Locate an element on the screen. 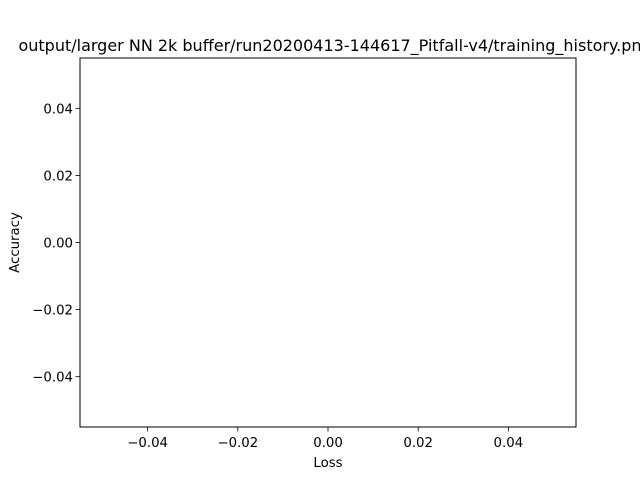 This screenshot has height=480, width=640. y-ticks: −0.04 −0.02 0.00 0.02 0.04 is located at coordinates (56, 244).